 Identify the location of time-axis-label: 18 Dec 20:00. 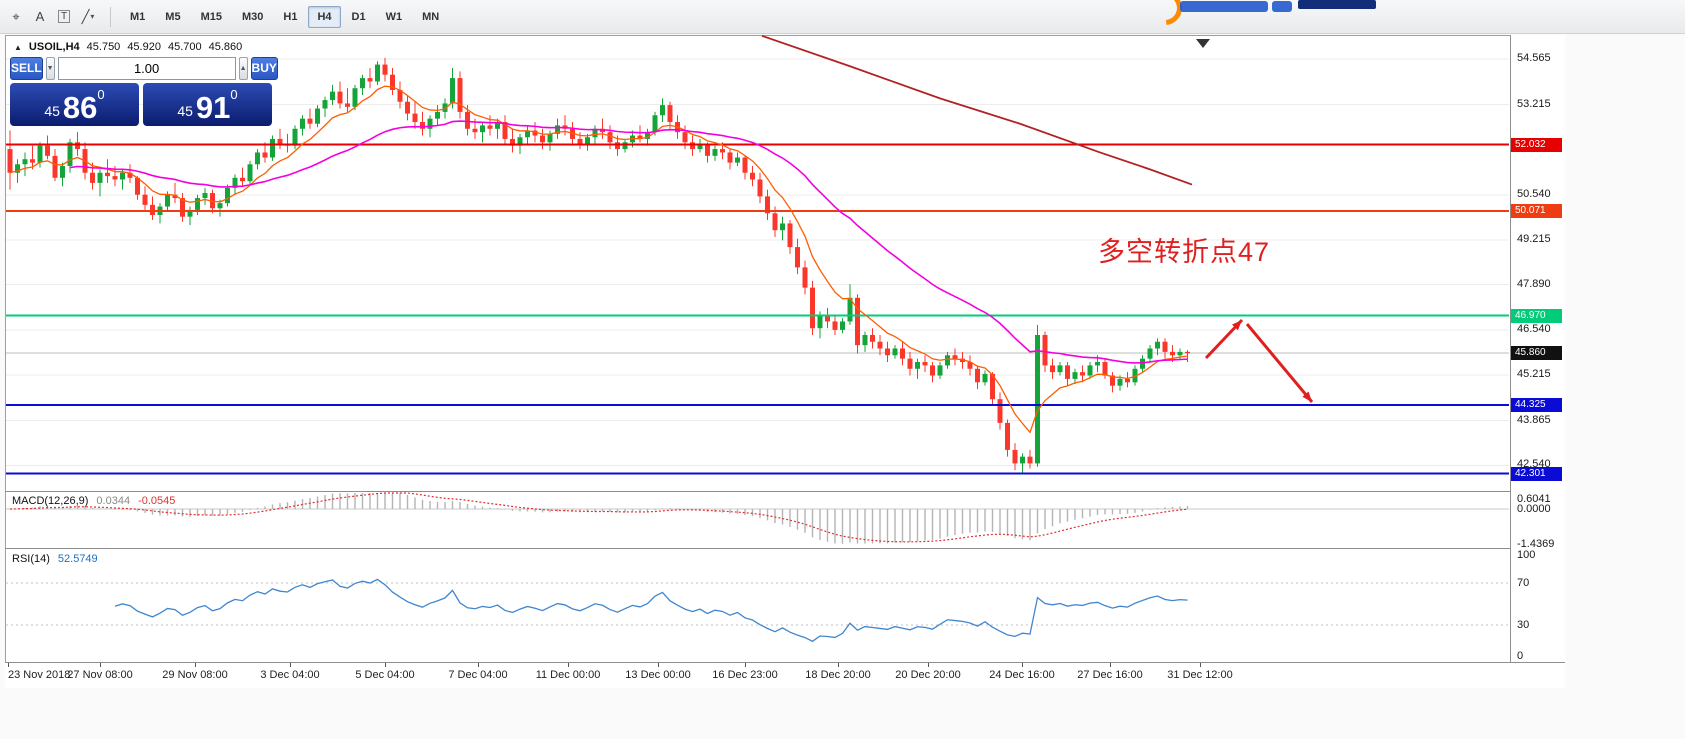
(838, 675).